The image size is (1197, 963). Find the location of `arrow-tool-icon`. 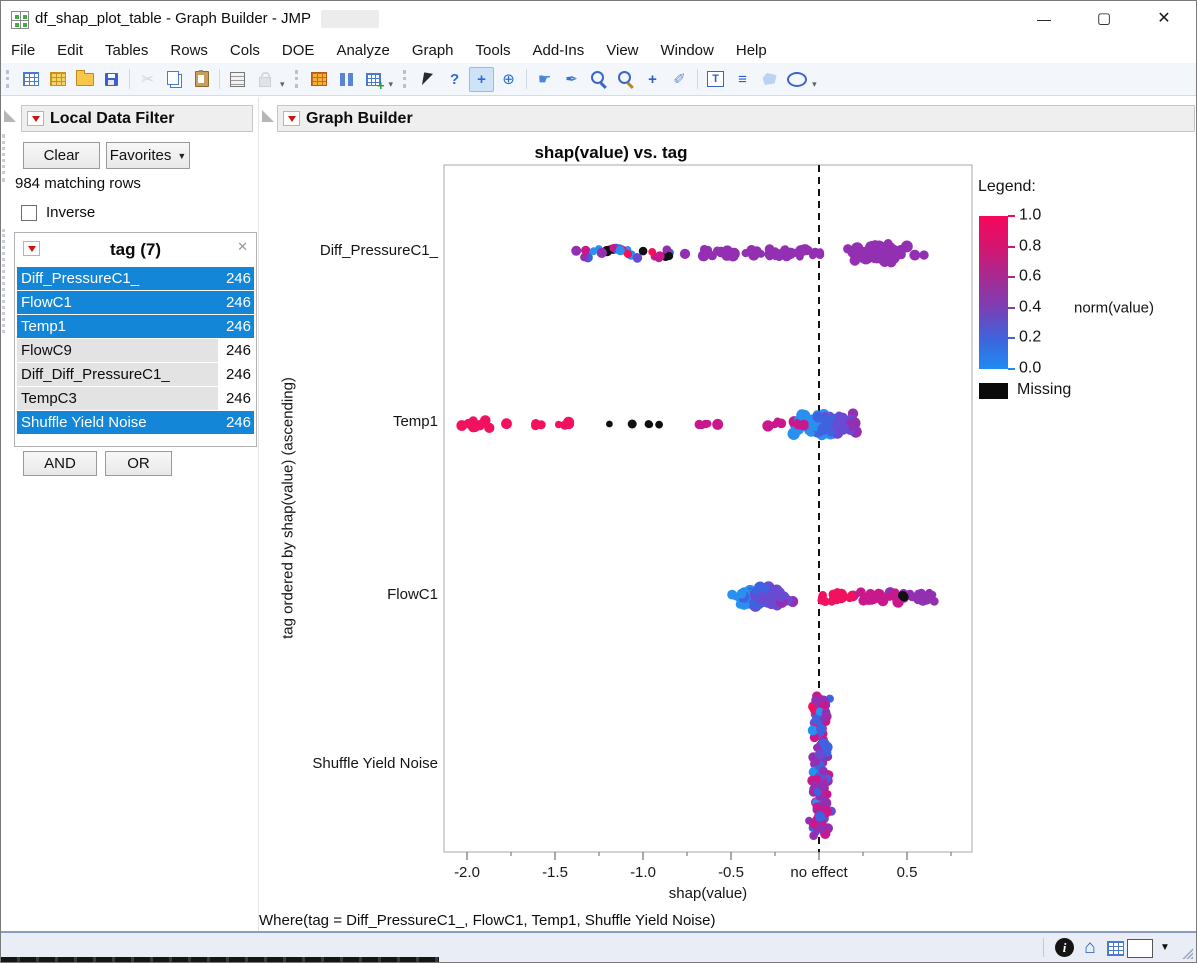

arrow-tool-icon is located at coordinates (427, 79).